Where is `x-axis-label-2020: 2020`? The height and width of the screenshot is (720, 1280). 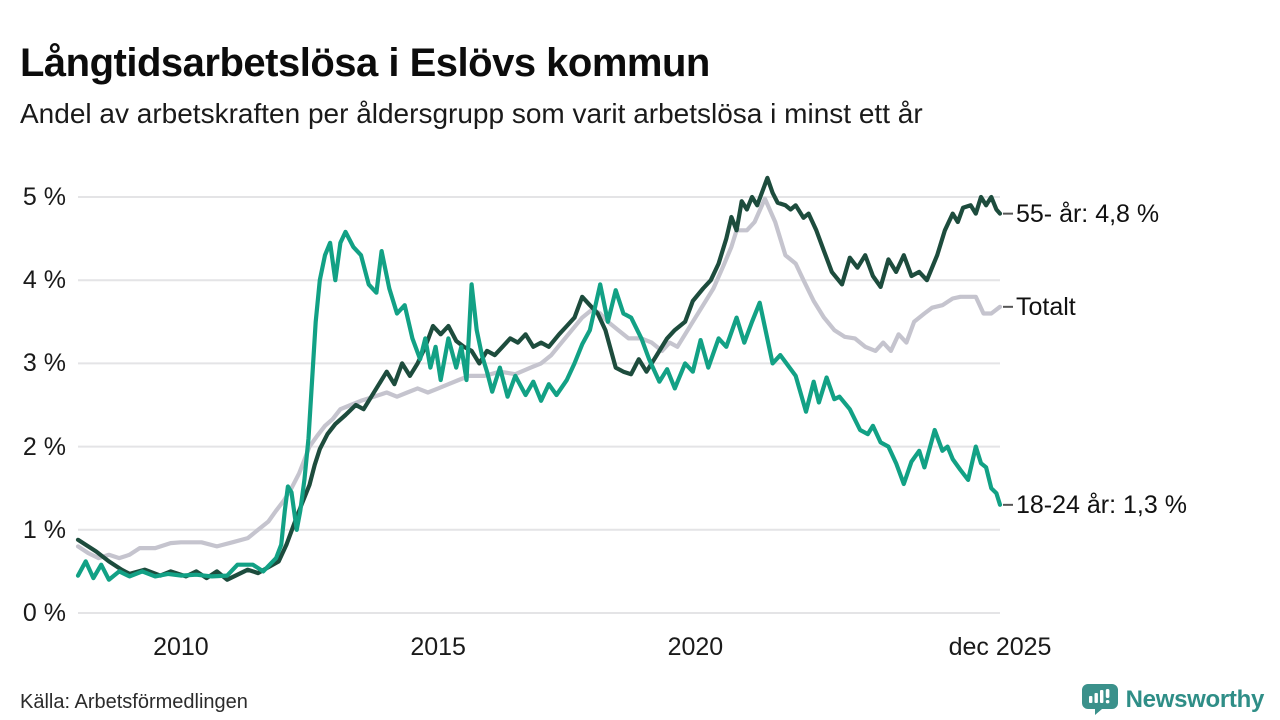
x-axis-label-2020: 2020 is located at coordinates (695, 647).